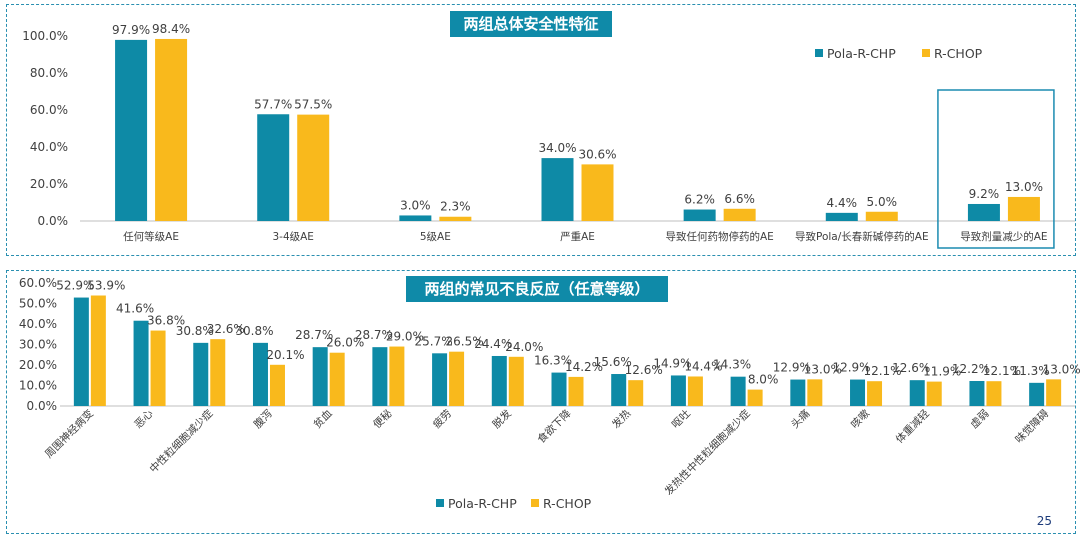 This screenshot has height=538, width=1080. Describe the element at coordinates (49, 73) in the screenshot. I see `y-tick-label: 80.0%` at that location.